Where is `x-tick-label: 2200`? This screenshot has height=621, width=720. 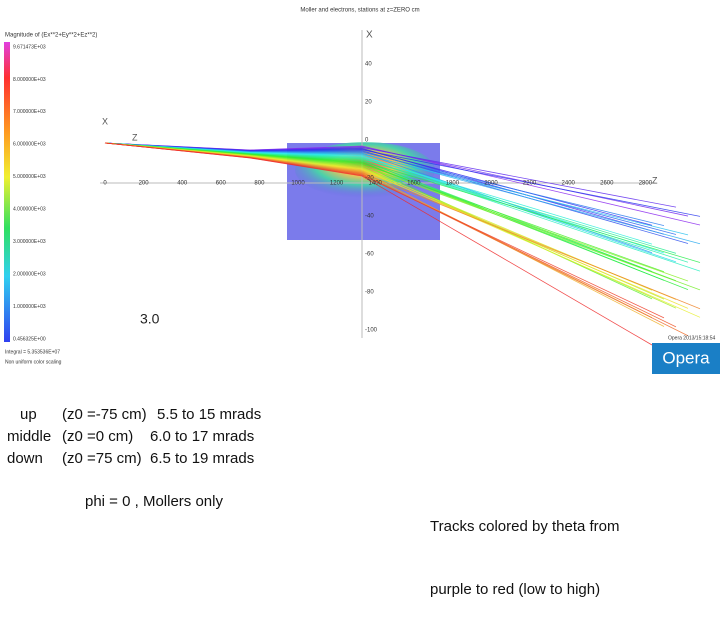
x-tick-label: 2200 is located at coordinates (530, 184).